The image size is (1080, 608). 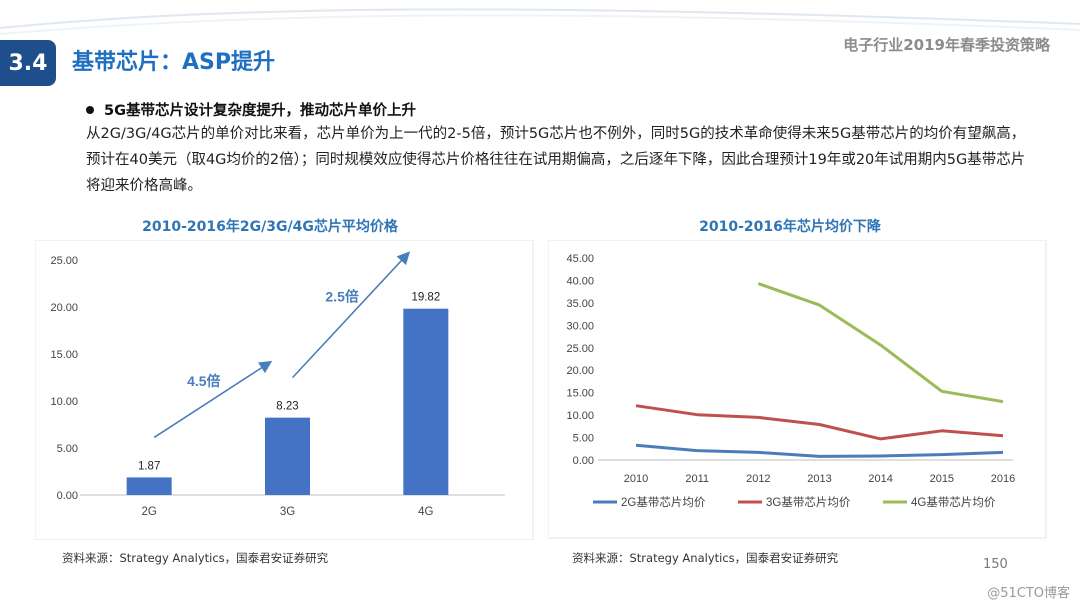 What do you see at coordinates (287, 512) in the screenshot?
I see `x-tick-label: 3G` at bounding box center [287, 512].